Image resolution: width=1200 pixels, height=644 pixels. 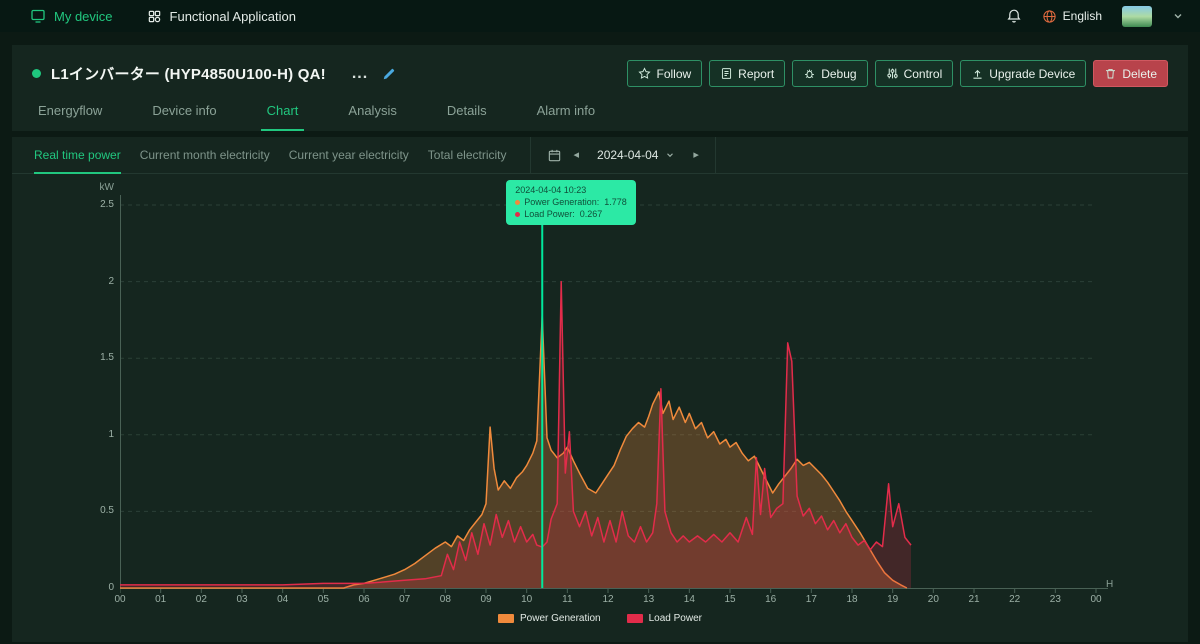 I want to click on subtab-current-month-label: Current month electricity, so click(x=204, y=155).